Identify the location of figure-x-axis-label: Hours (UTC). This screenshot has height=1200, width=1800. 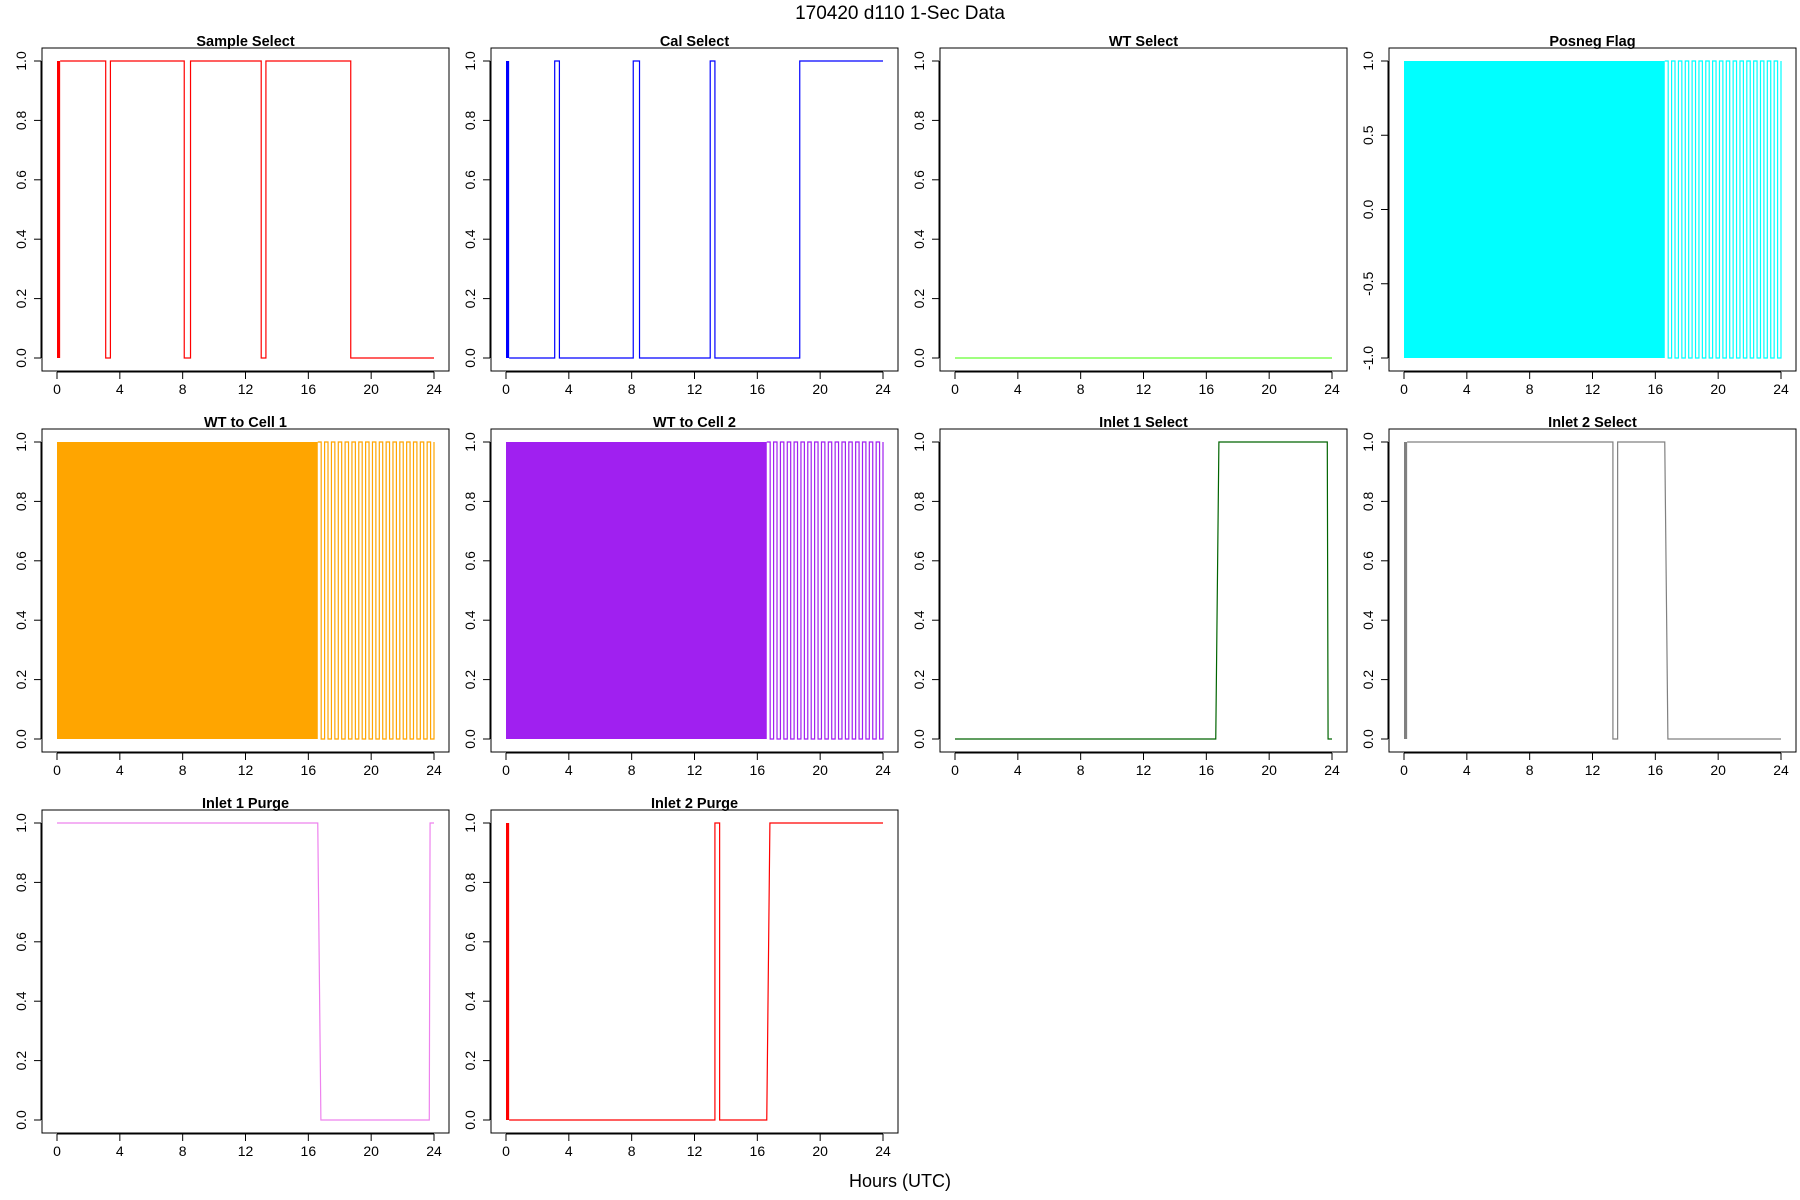
(900, 1181).